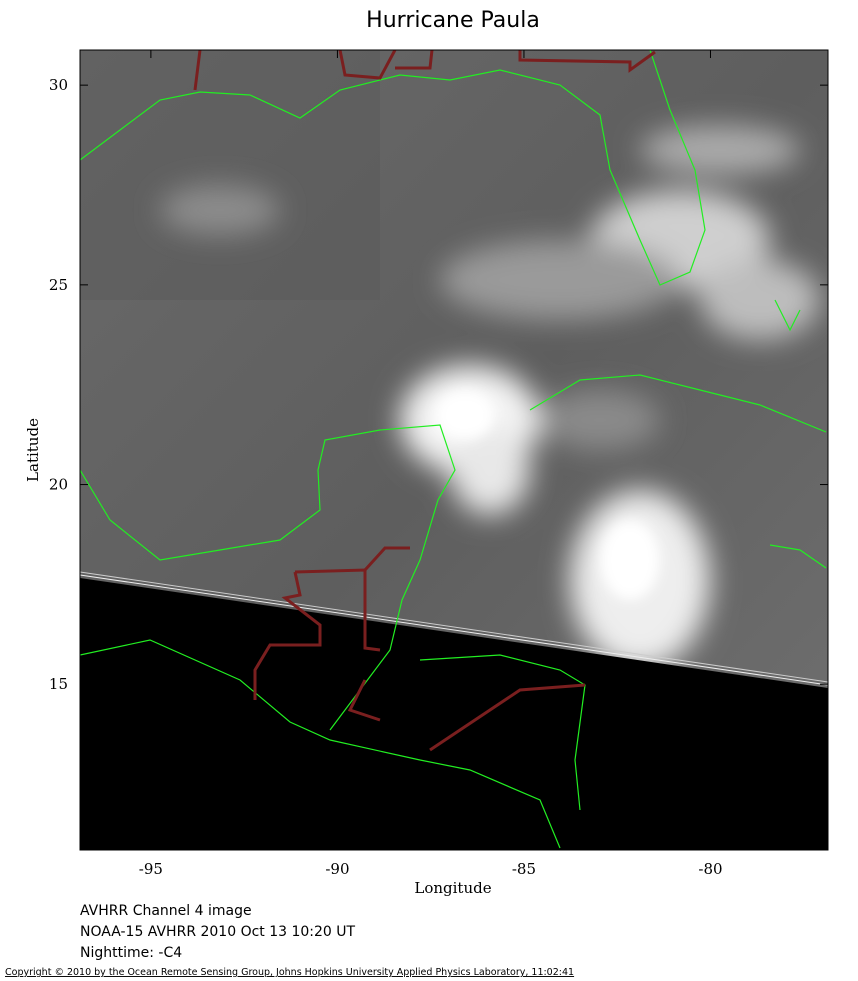  What do you see at coordinates (58, 684) in the screenshot?
I see `y-tick-label: 15` at bounding box center [58, 684].